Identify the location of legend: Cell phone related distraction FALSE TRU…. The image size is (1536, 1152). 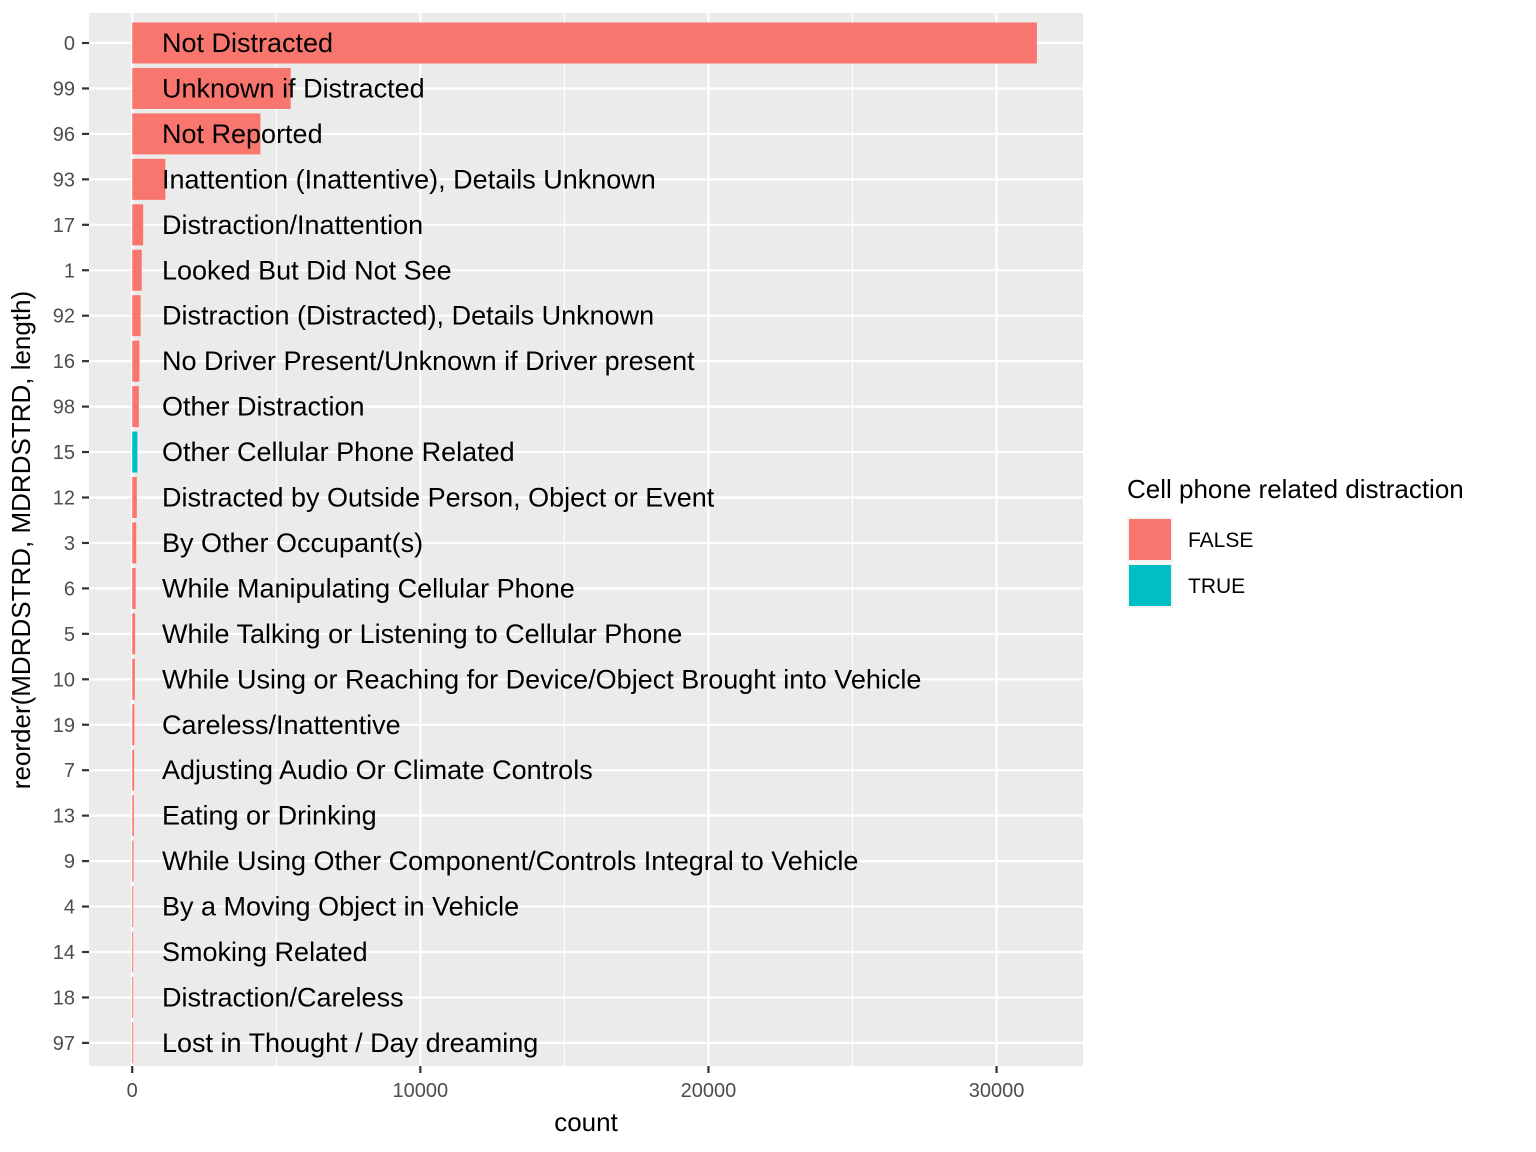
(1295, 541).